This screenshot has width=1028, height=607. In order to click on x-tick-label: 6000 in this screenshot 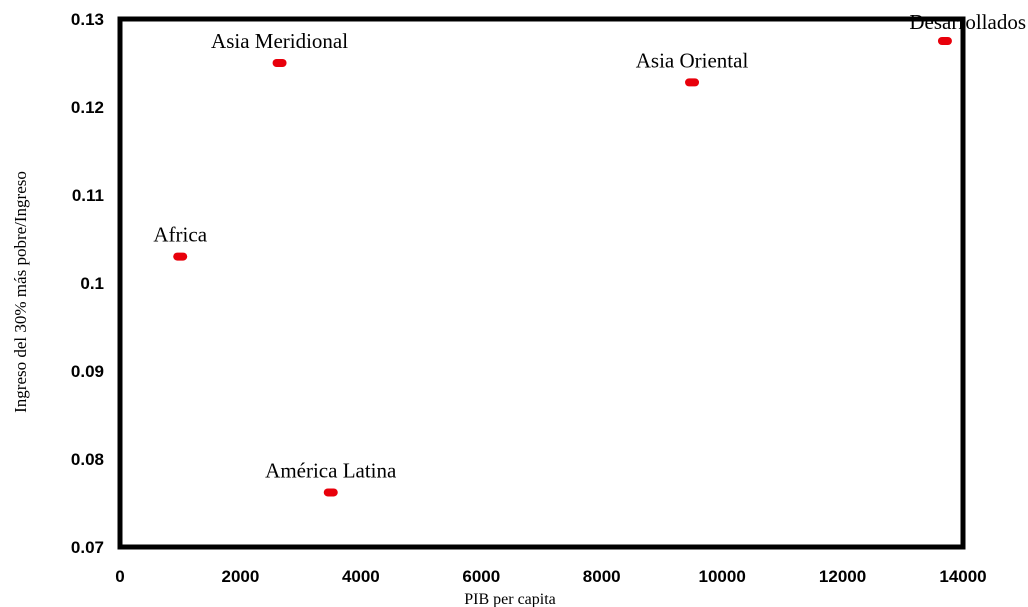, I will do `click(481, 576)`.